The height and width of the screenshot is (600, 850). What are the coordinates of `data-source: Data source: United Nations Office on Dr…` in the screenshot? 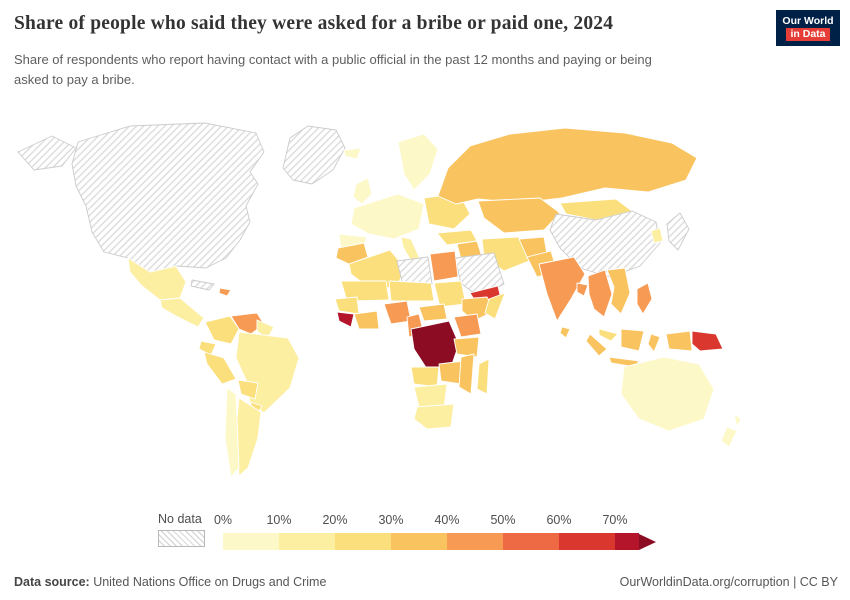 It's located at (170, 582).